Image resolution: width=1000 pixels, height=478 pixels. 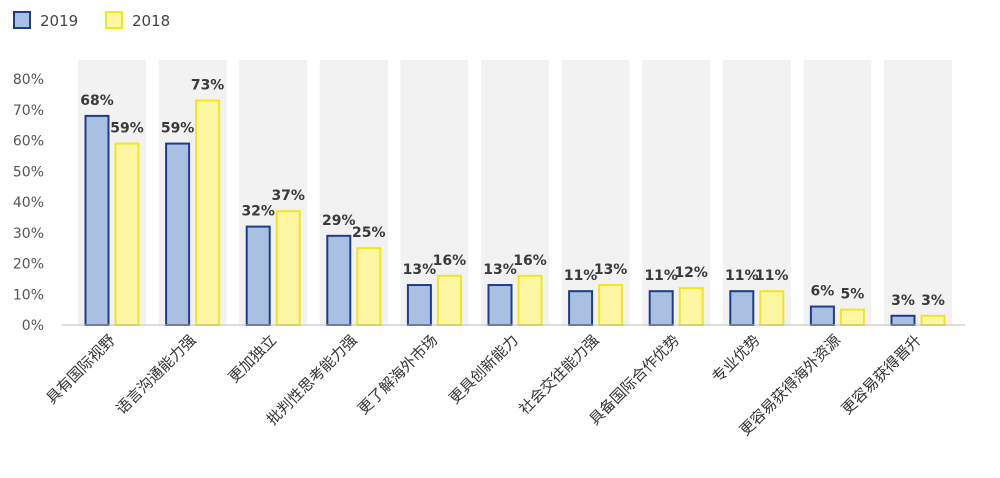 I want to click on data-label-2019: 68%, so click(x=97, y=101).